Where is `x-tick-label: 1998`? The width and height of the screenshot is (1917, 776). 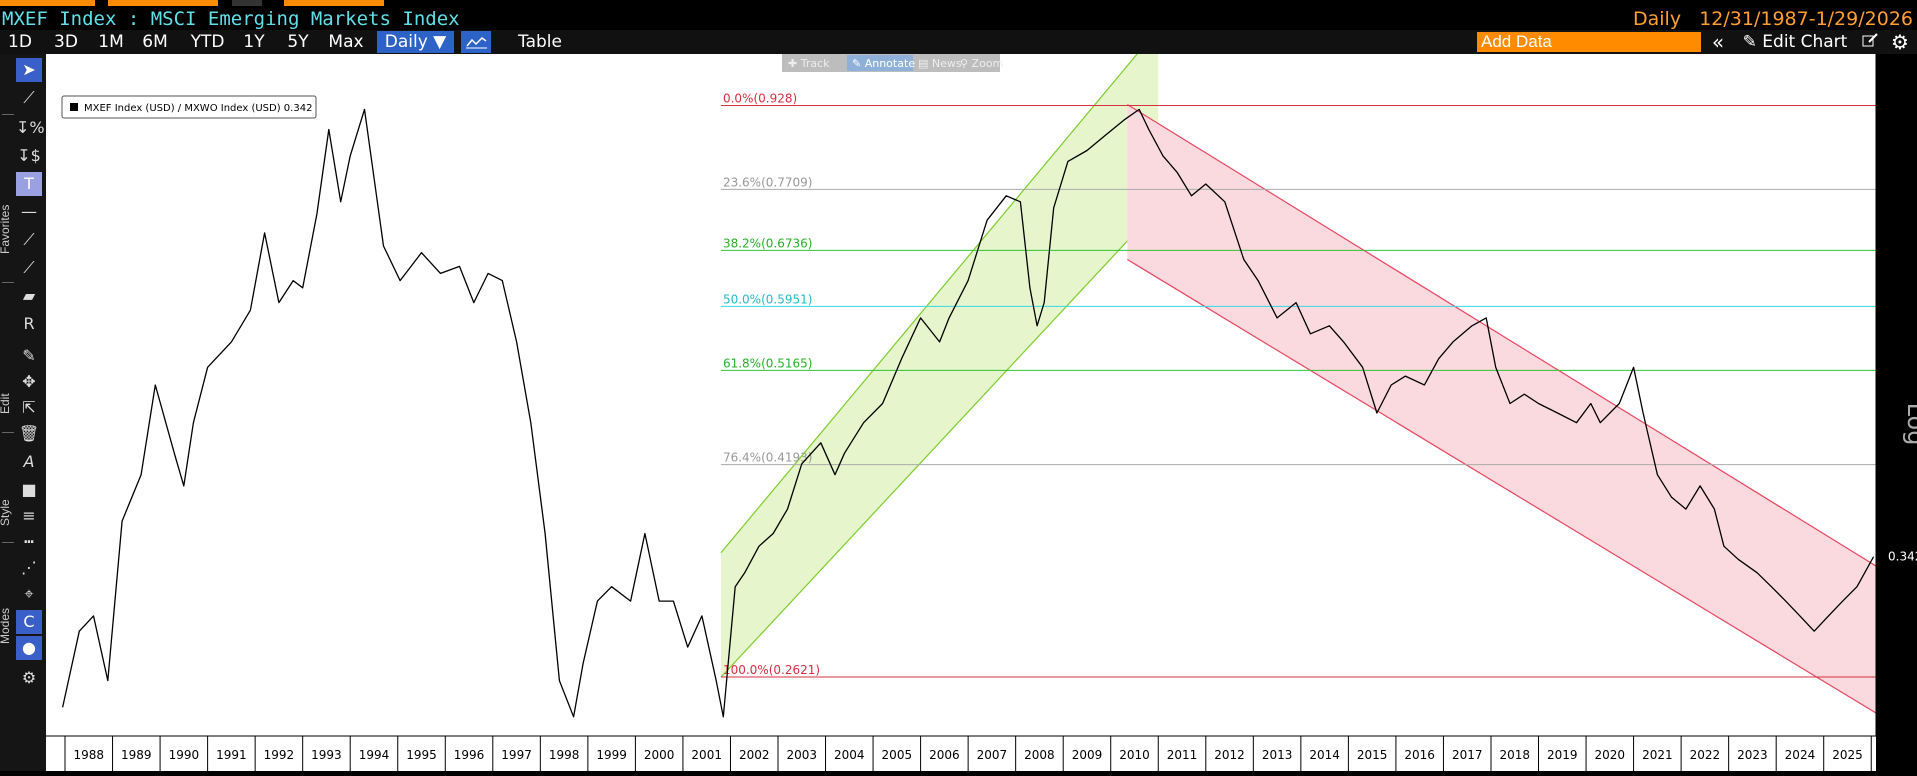 x-tick-label: 1998 is located at coordinates (564, 755).